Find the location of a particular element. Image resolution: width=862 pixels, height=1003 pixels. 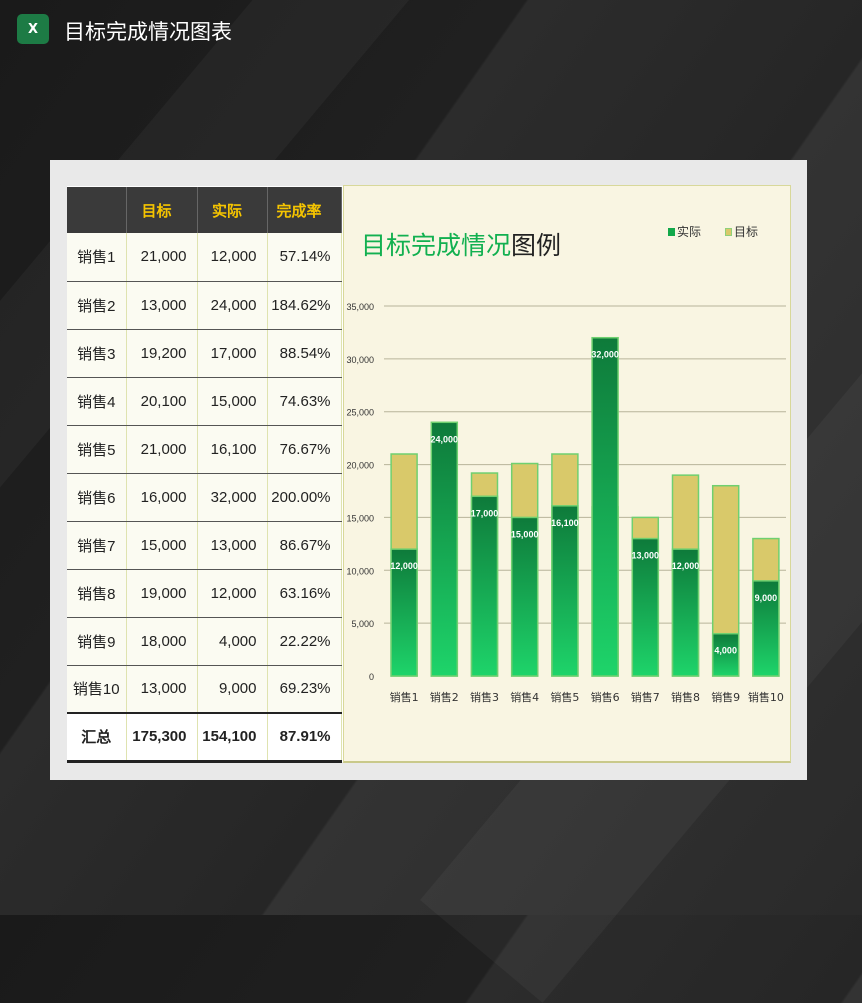

x-tick-label: 销售8 is located at coordinates (685, 697).